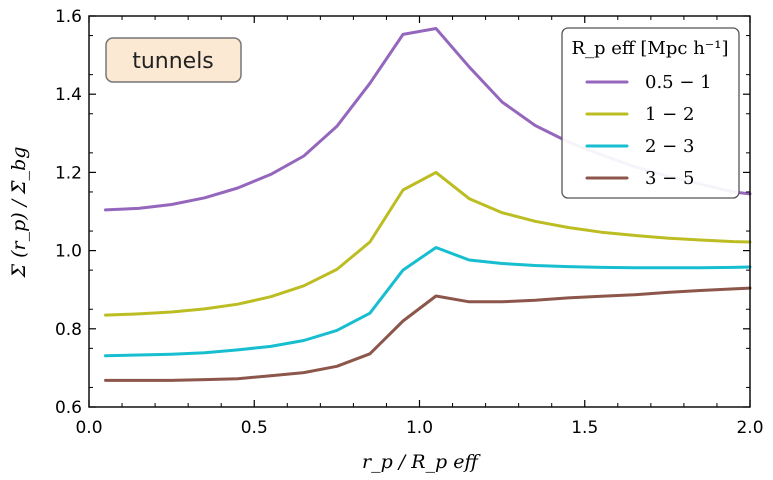  What do you see at coordinates (678, 82) in the screenshot?
I see `legend-label-1: 0.5 − 1` at bounding box center [678, 82].